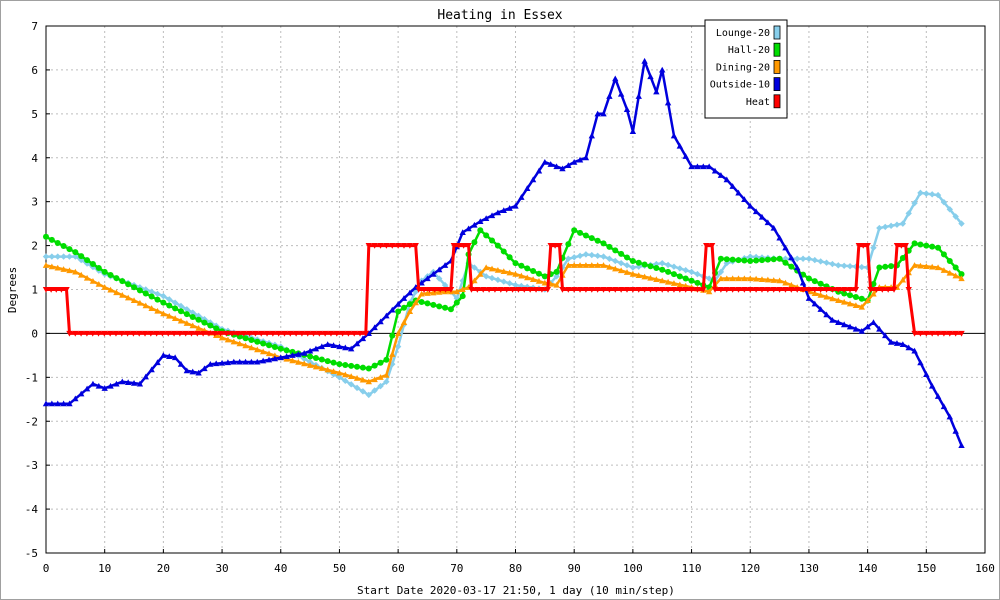  What do you see at coordinates (104, 568) in the screenshot?
I see `x-tick-label: 10` at bounding box center [104, 568].